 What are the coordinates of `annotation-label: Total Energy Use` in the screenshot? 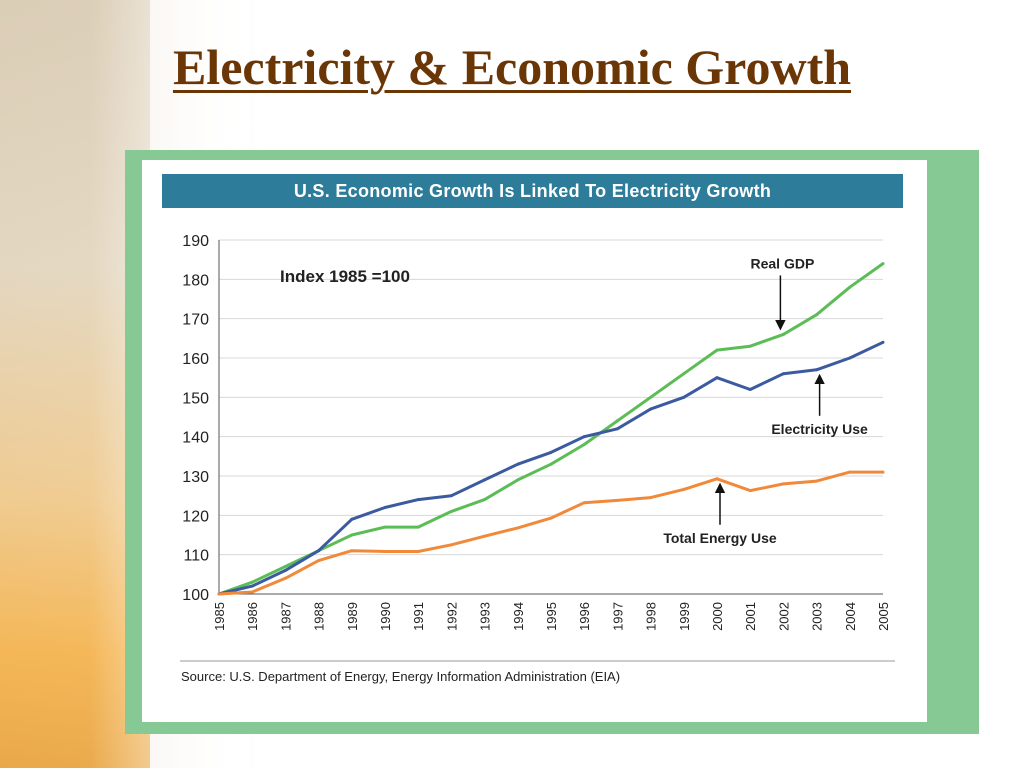 It's located at (720, 538).